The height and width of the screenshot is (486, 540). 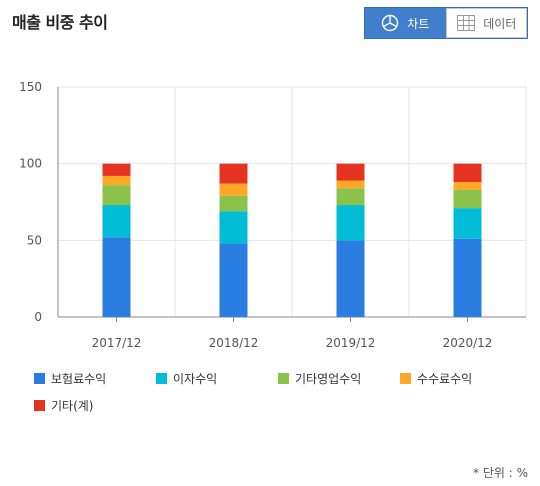 I want to click on chart-title: 매출 비중 추이, so click(x=60, y=22).